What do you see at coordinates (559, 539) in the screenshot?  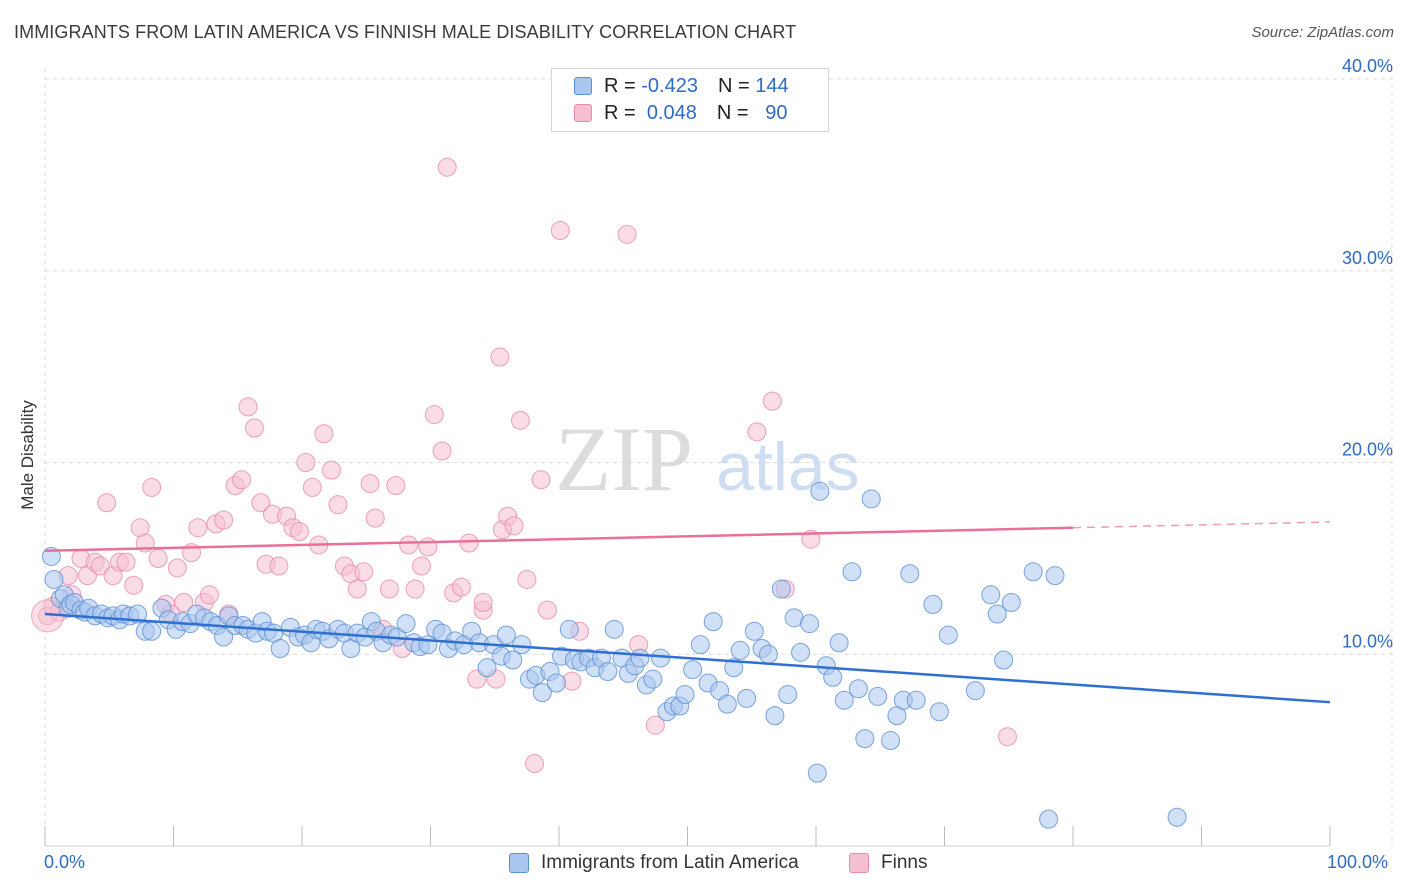 I see `trend-line-pink` at bounding box center [559, 539].